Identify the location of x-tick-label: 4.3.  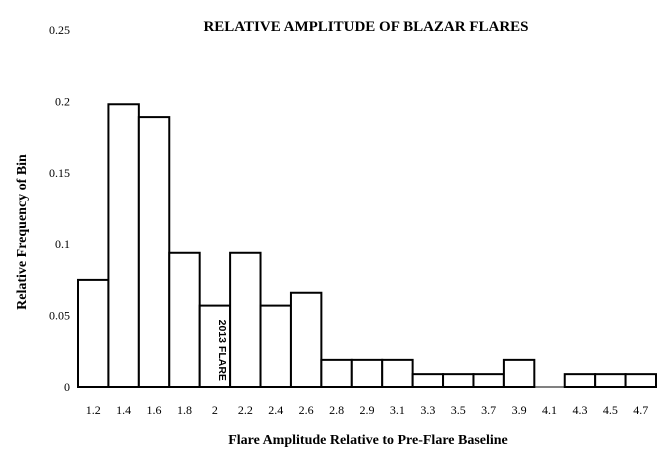
(579, 410).